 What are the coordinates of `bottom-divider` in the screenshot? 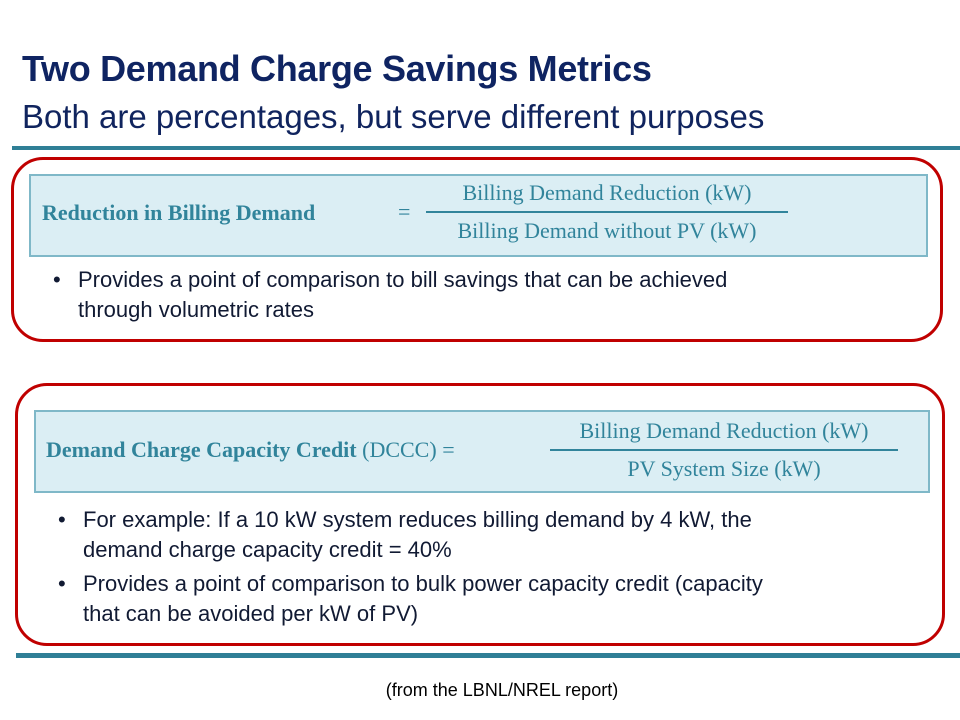 It's located at (488, 655).